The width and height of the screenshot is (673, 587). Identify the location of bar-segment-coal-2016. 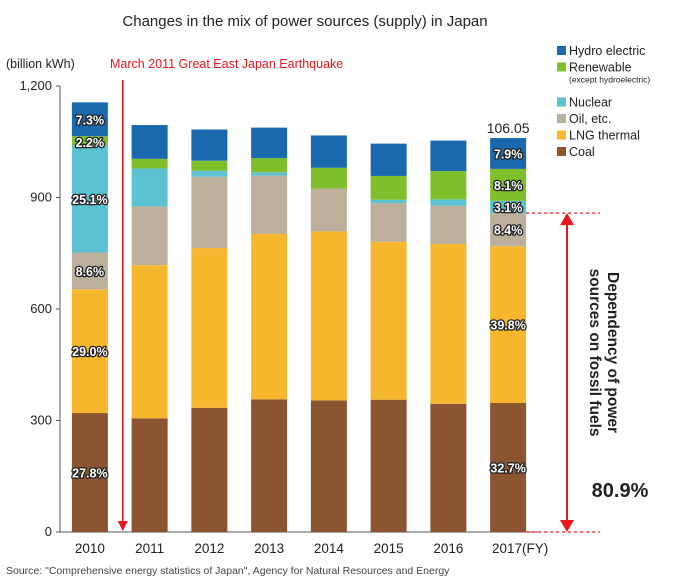
(448, 467).